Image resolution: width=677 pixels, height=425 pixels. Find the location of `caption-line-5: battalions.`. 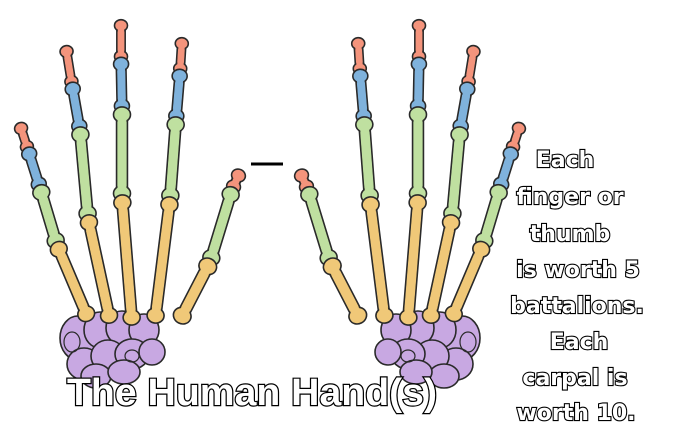

caption-line-5: battalions. is located at coordinates (577, 306).